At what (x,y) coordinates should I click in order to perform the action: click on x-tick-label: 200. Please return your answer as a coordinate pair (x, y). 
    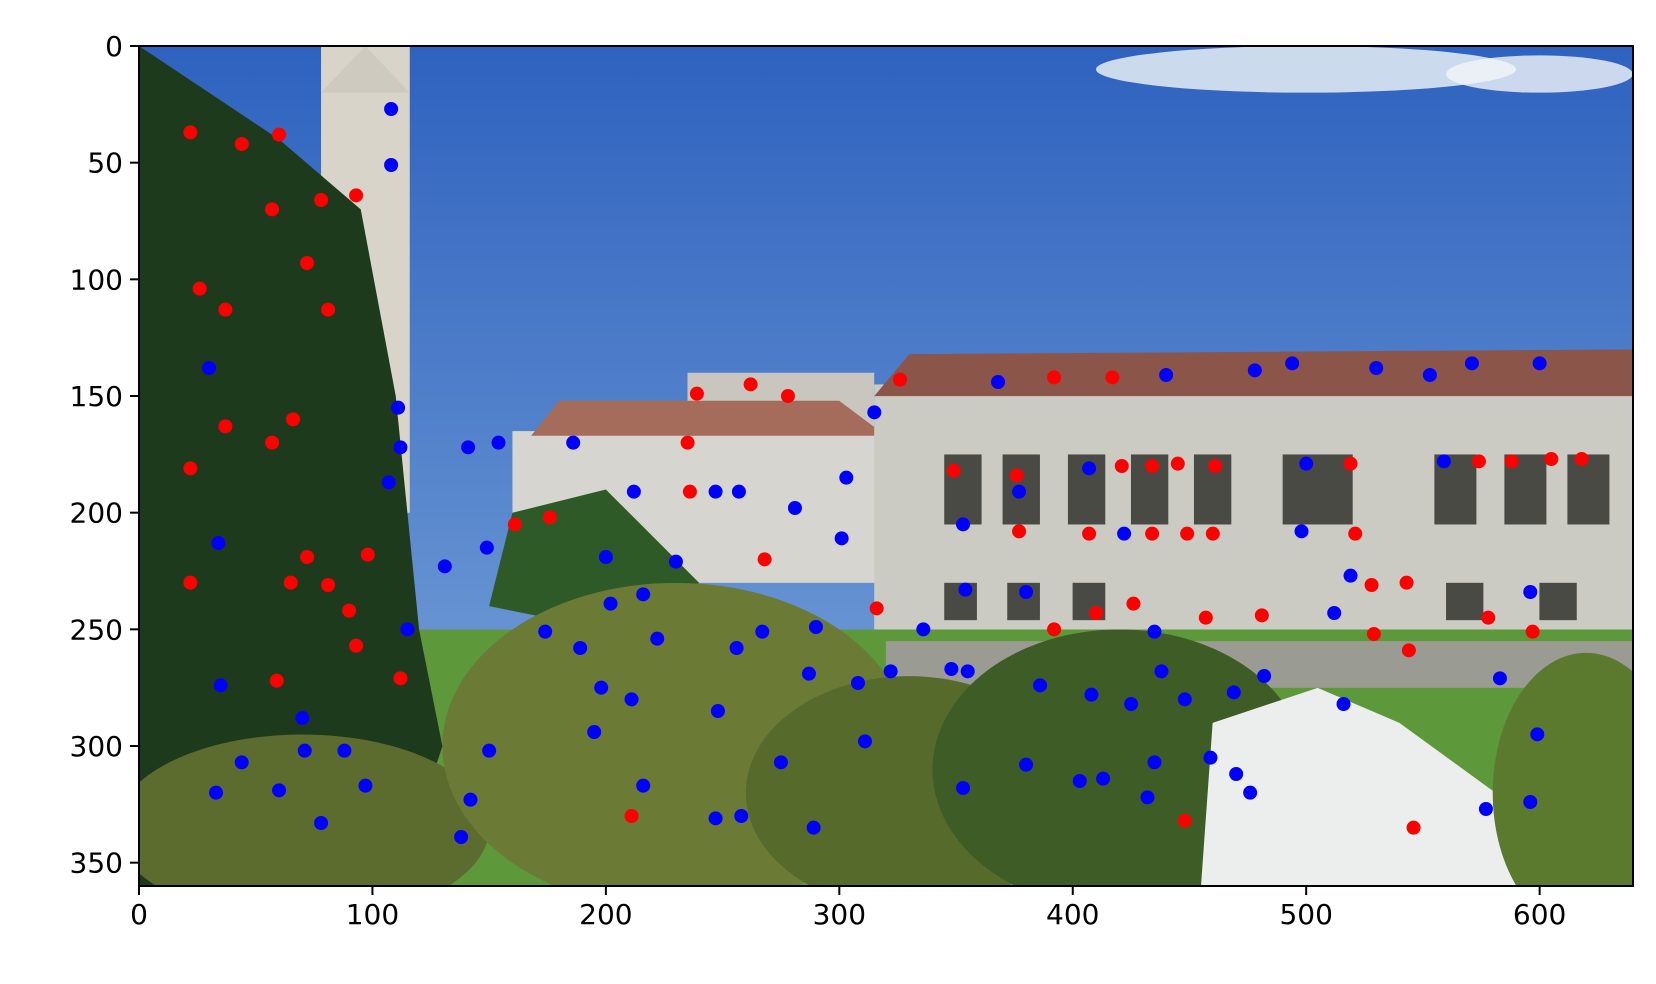
    Looking at the image, I should click on (605, 914).